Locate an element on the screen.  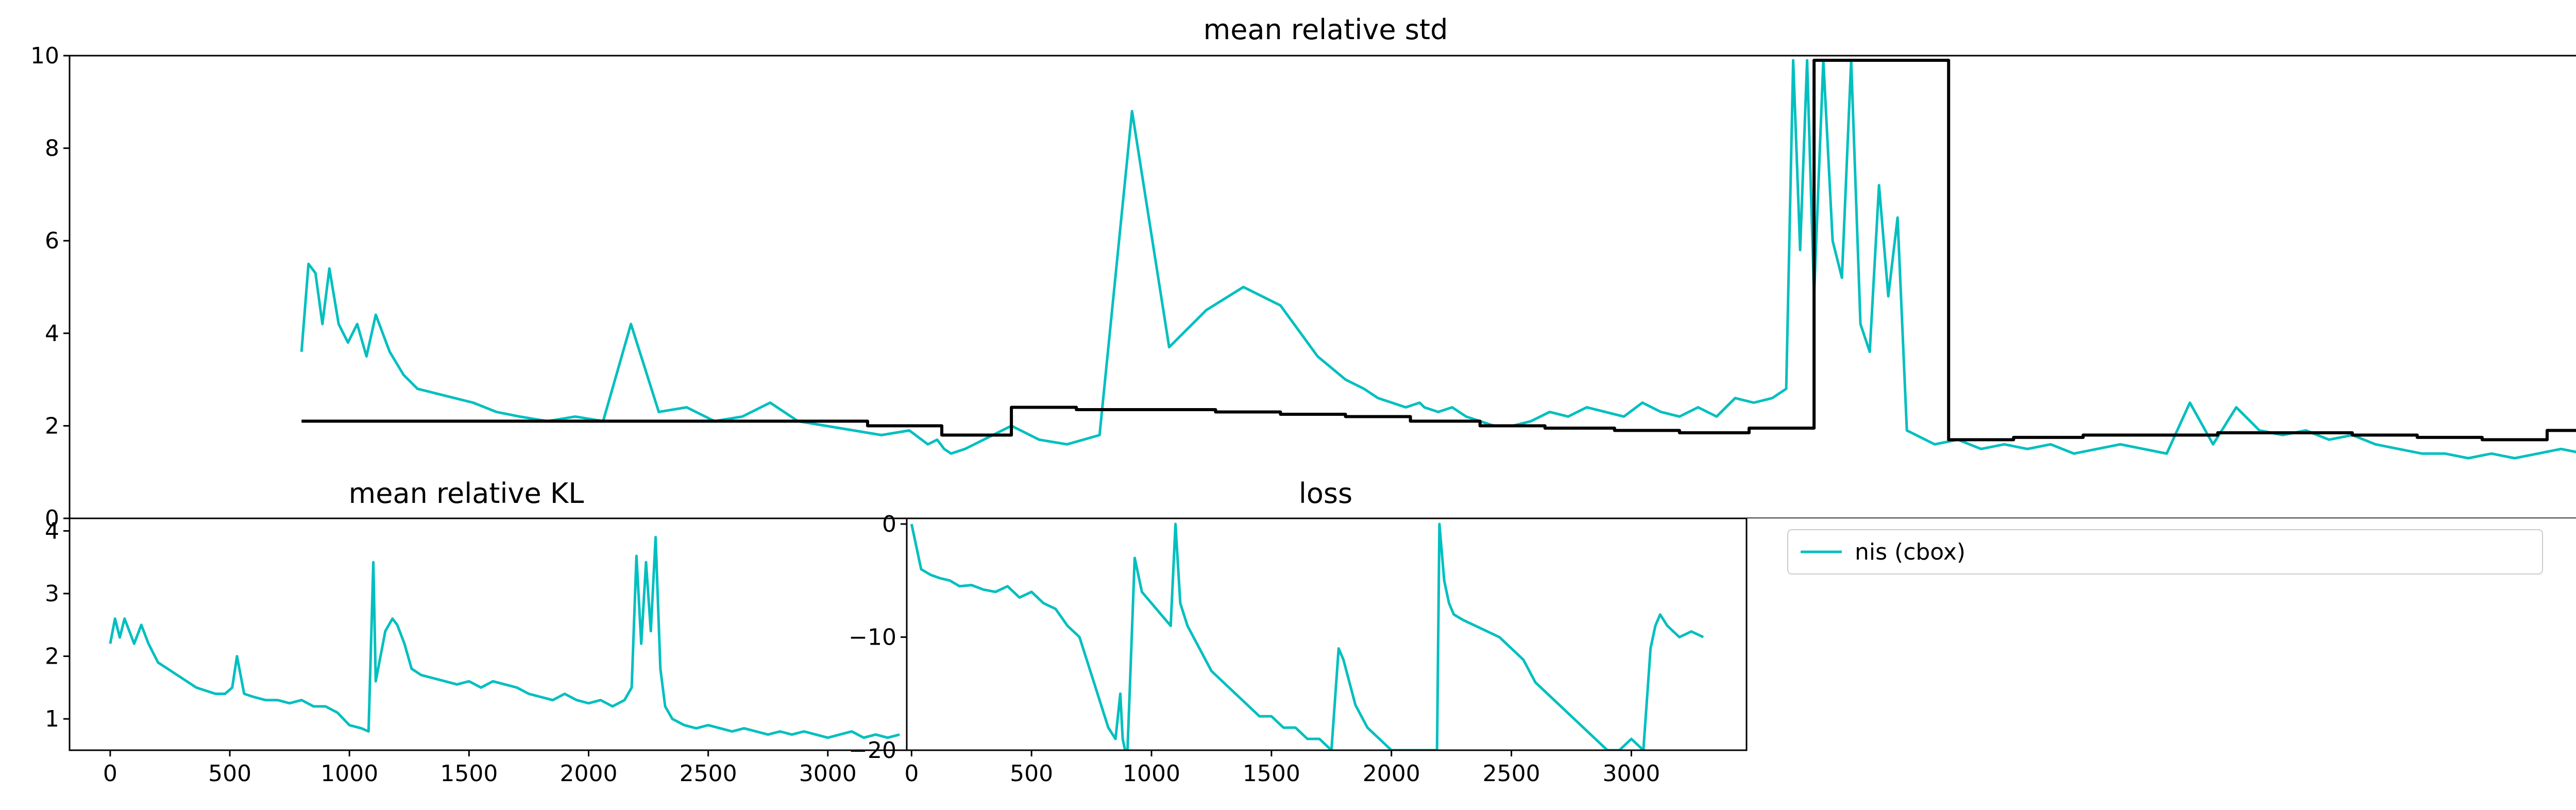
std-title: mean relative std is located at coordinates (1326, 29).